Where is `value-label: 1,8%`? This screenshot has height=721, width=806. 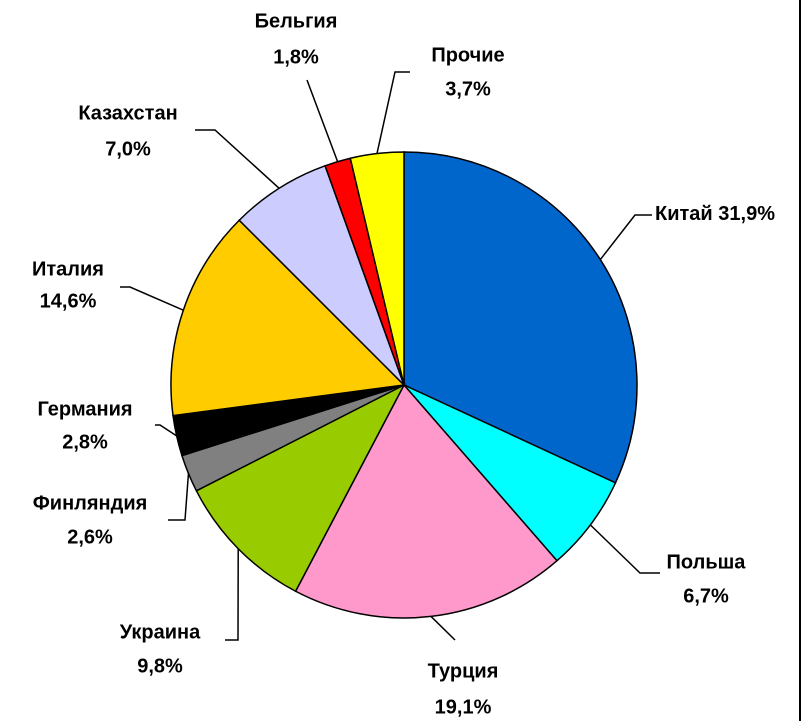 value-label: 1,8% is located at coordinates (296, 57).